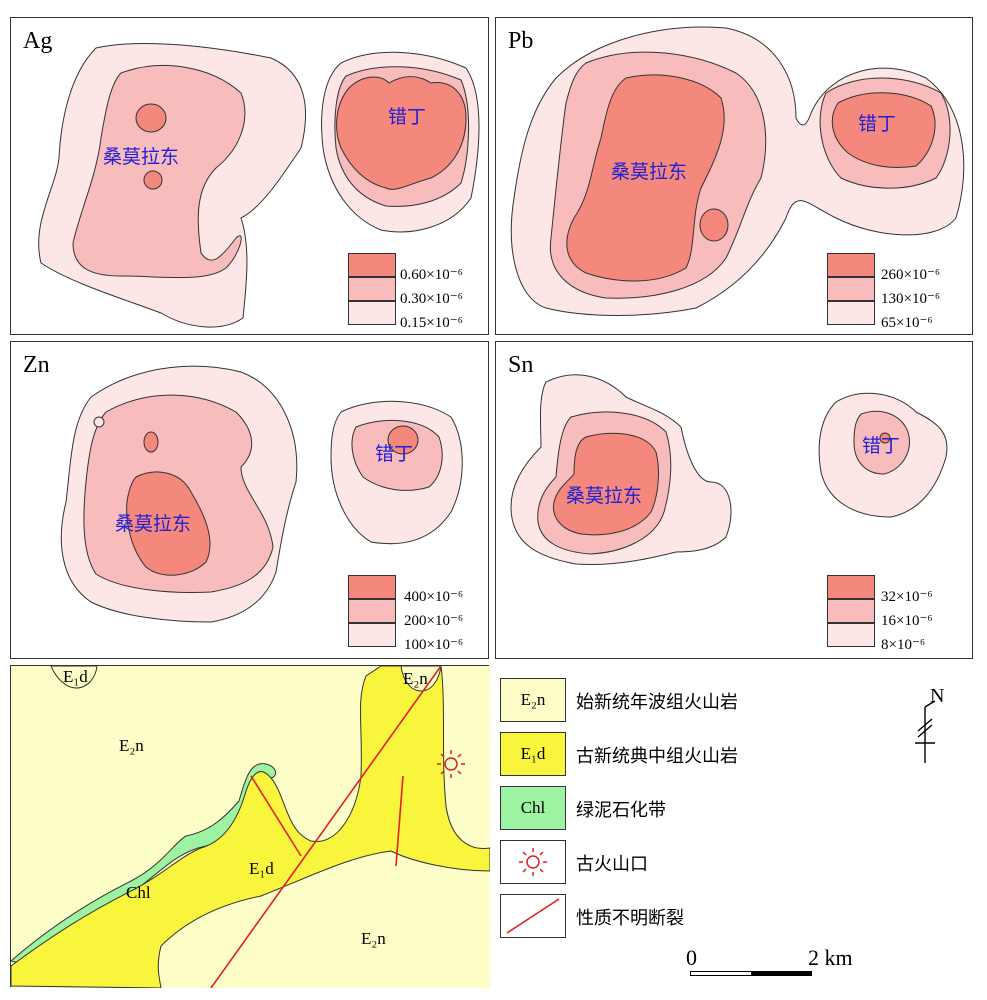 The image size is (987, 1000). Describe the element at coordinates (151, 442) in the screenshot. I see `zn-west-high-spot` at that location.